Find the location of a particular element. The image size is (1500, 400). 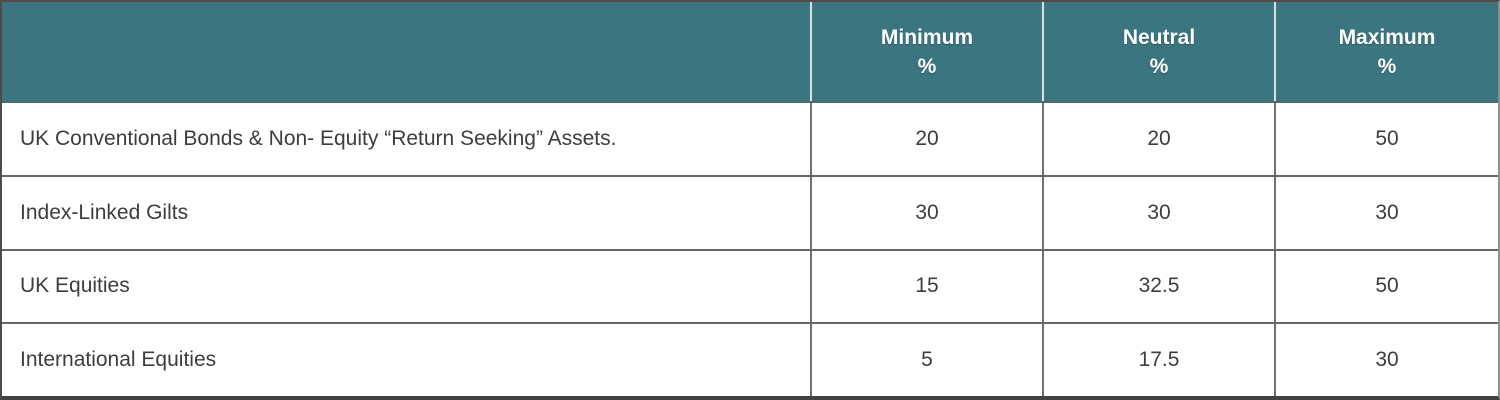

neutral-value-cell: 30 is located at coordinates (1158, 212).